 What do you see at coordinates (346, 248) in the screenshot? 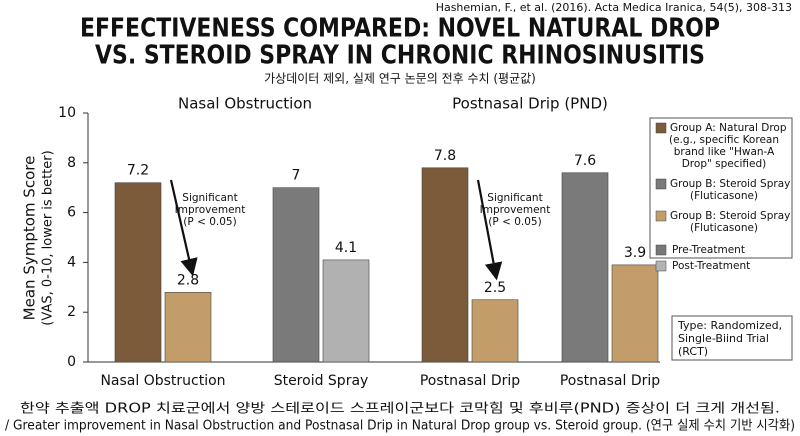
I see `value-label: 4.1` at bounding box center [346, 248].